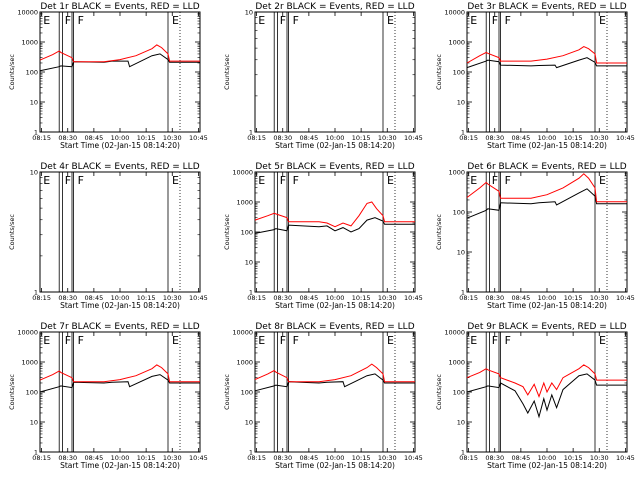 The height and width of the screenshot is (480, 640). Describe the element at coordinates (334, 167) in the screenshot. I see `panel-title: Det 5r BLACK = Events, RED = LLD` at that location.